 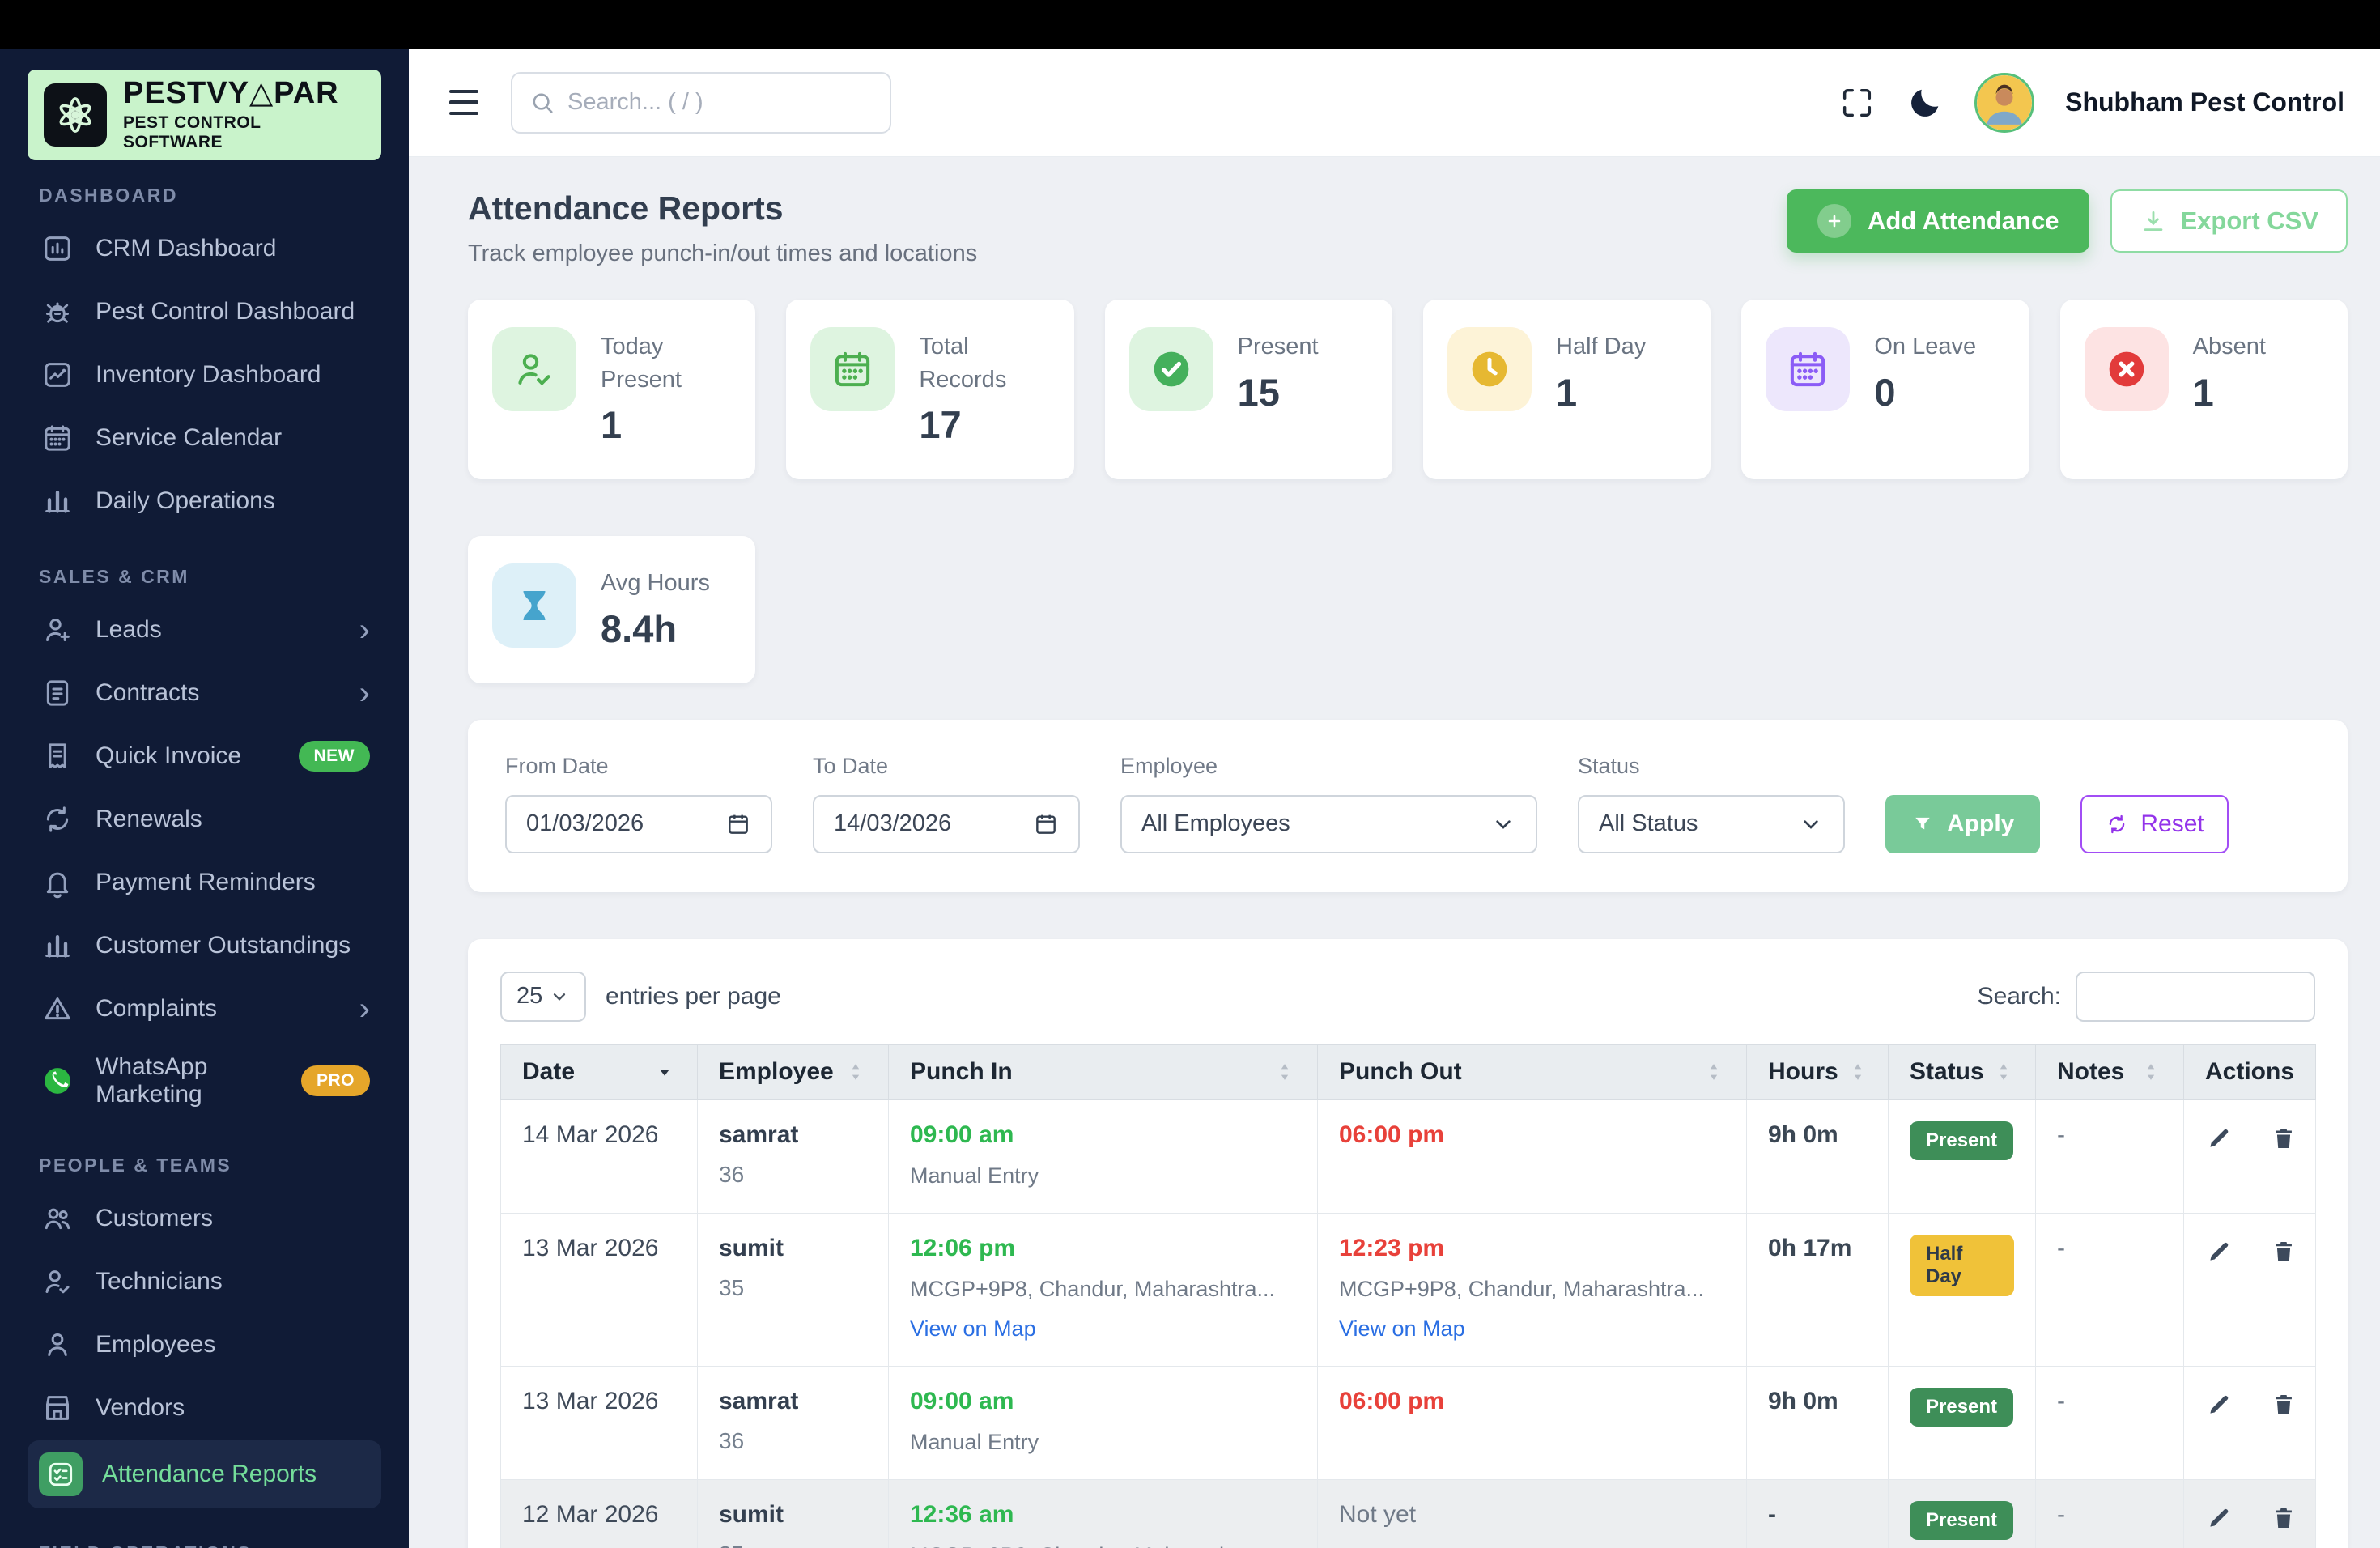 What do you see at coordinates (204, 1281) in the screenshot?
I see `sidebar-item-technicians: Technicians` at bounding box center [204, 1281].